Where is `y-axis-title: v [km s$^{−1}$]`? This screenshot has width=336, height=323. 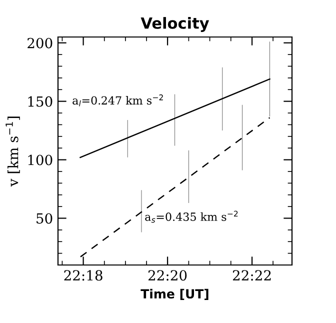
y-axis-title: v [km s$^{−1}$] is located at coordinates (13, 151).